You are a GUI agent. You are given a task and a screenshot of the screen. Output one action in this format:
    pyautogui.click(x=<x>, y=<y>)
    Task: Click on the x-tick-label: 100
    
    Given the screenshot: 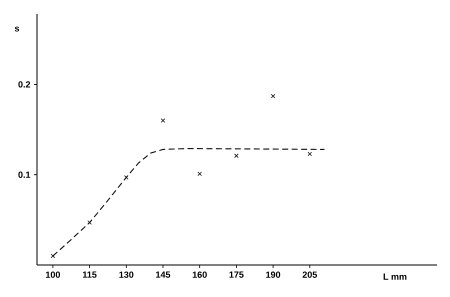 What is the action you would take?
    pyautogui.click(x=53, y=275)
    